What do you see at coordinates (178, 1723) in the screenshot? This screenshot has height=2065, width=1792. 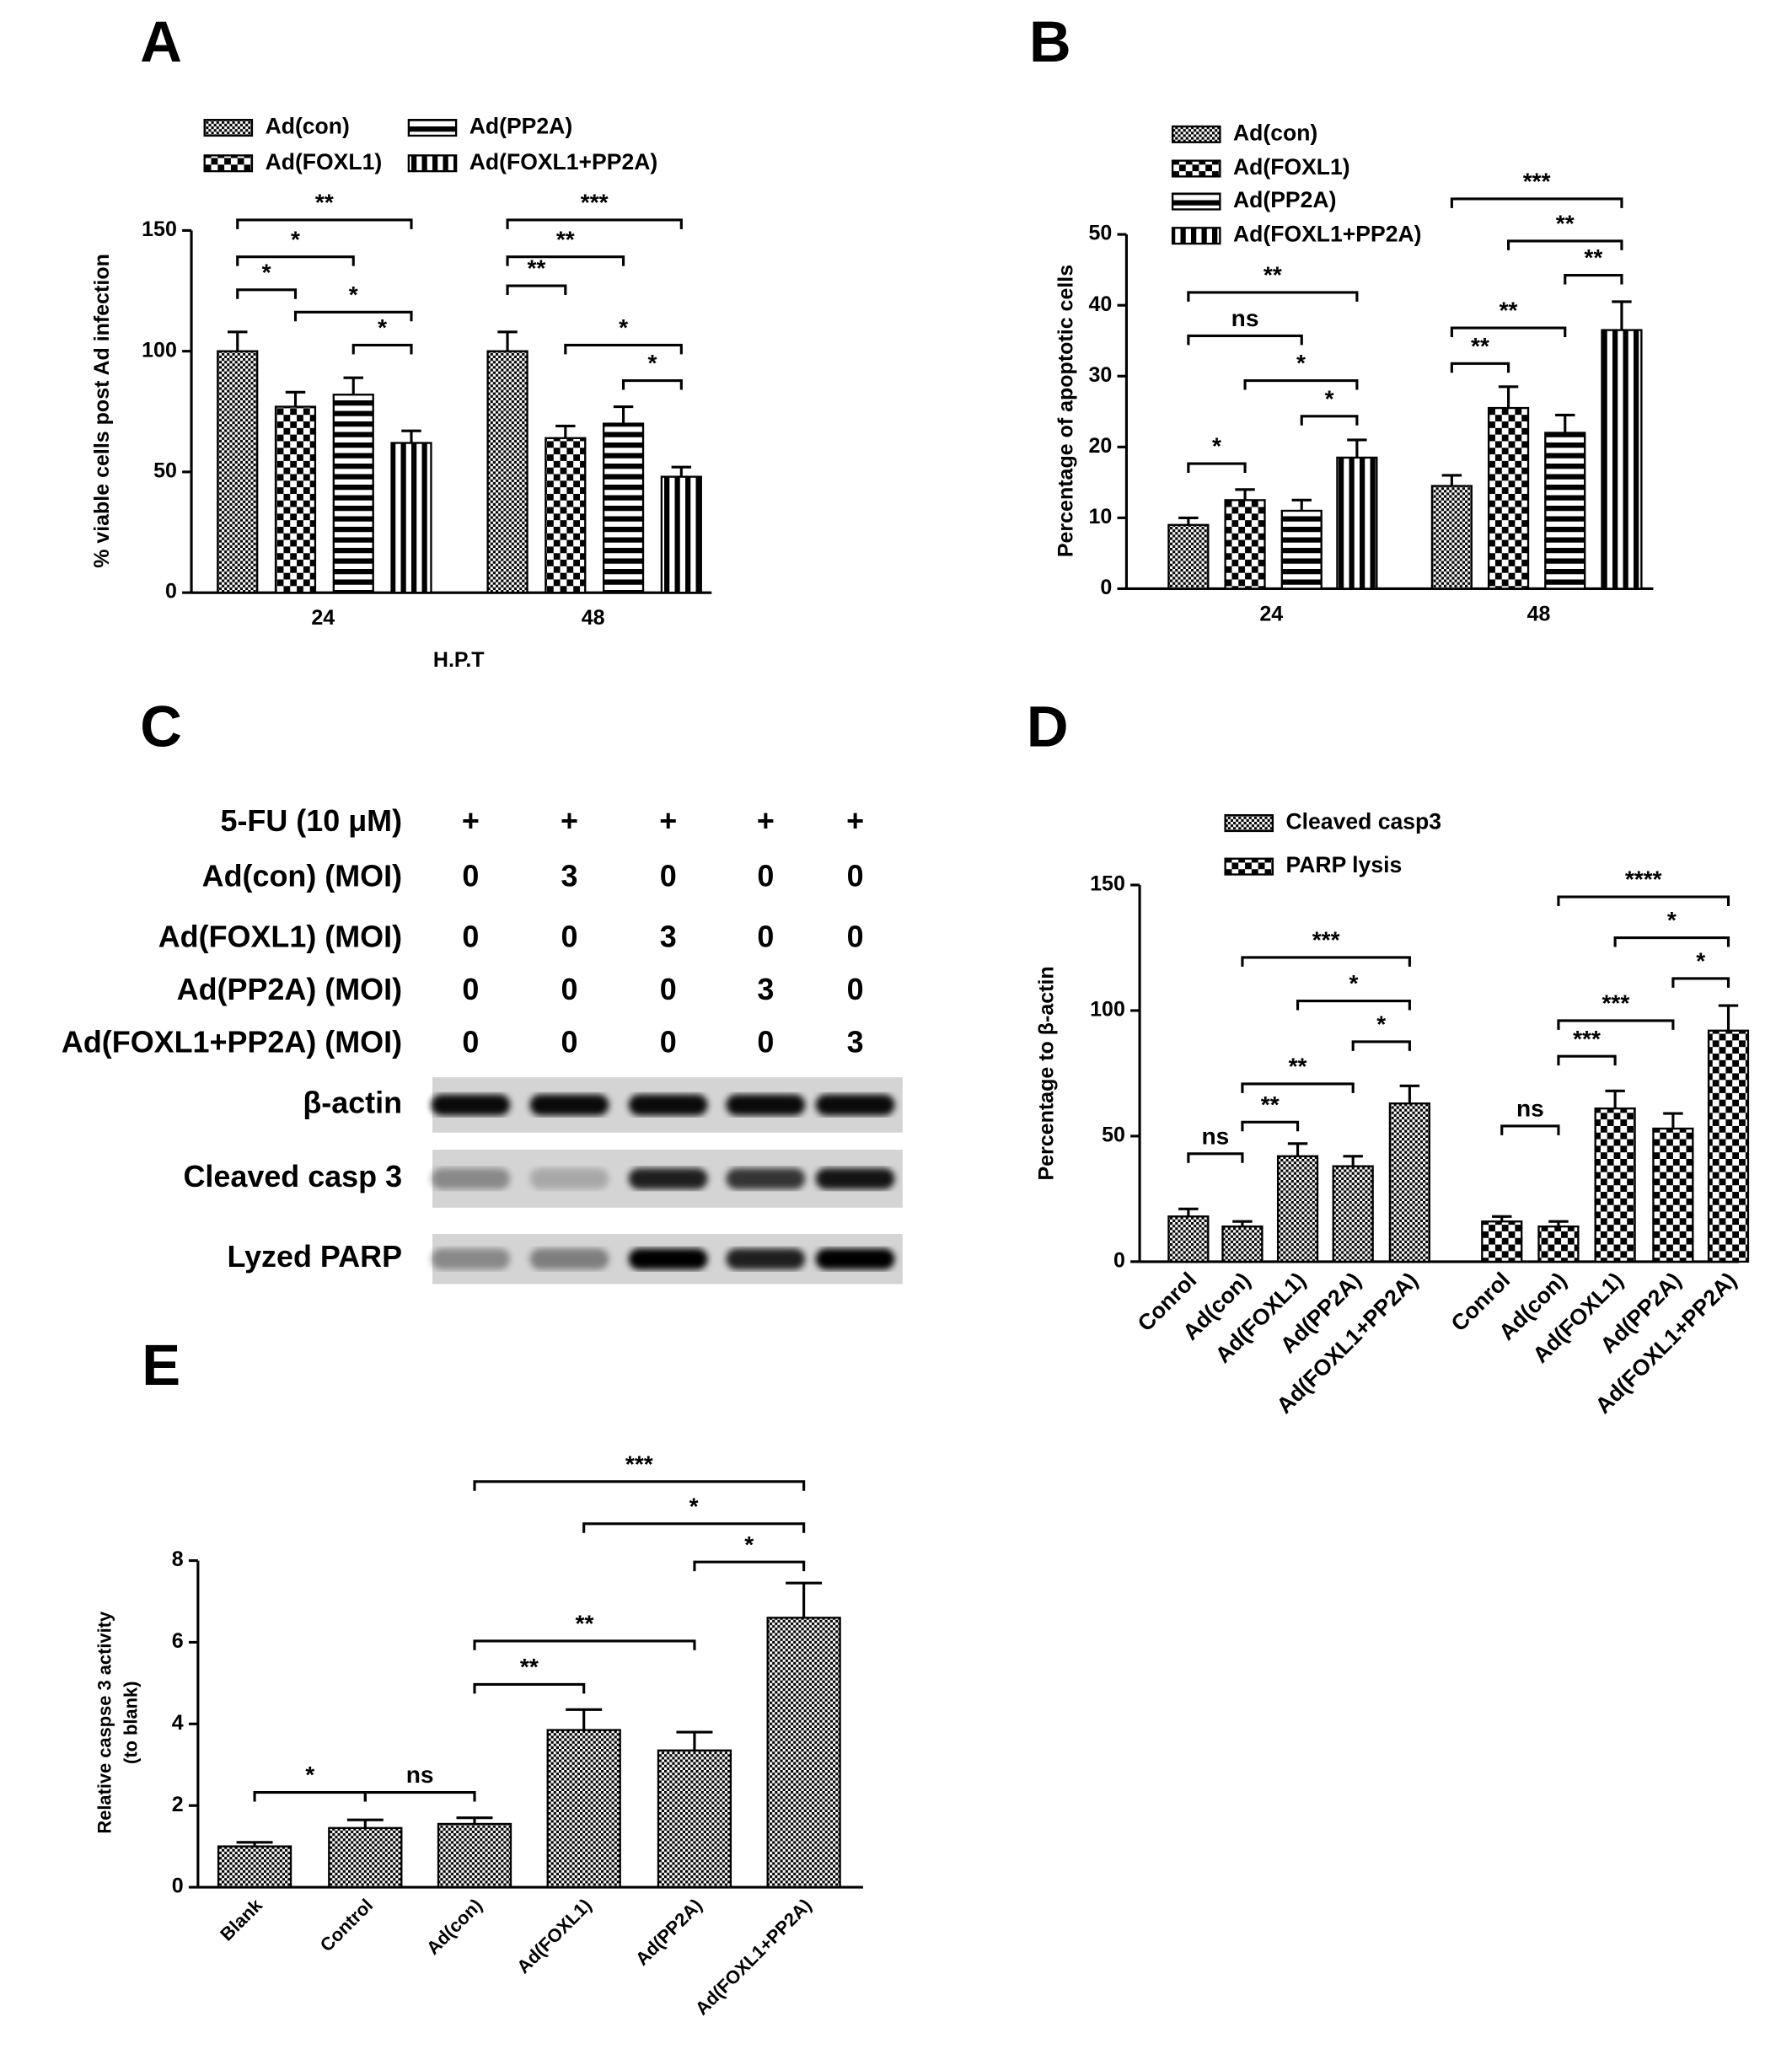 I see `y-tick-label: 4` at bounding box center [178, 1723].